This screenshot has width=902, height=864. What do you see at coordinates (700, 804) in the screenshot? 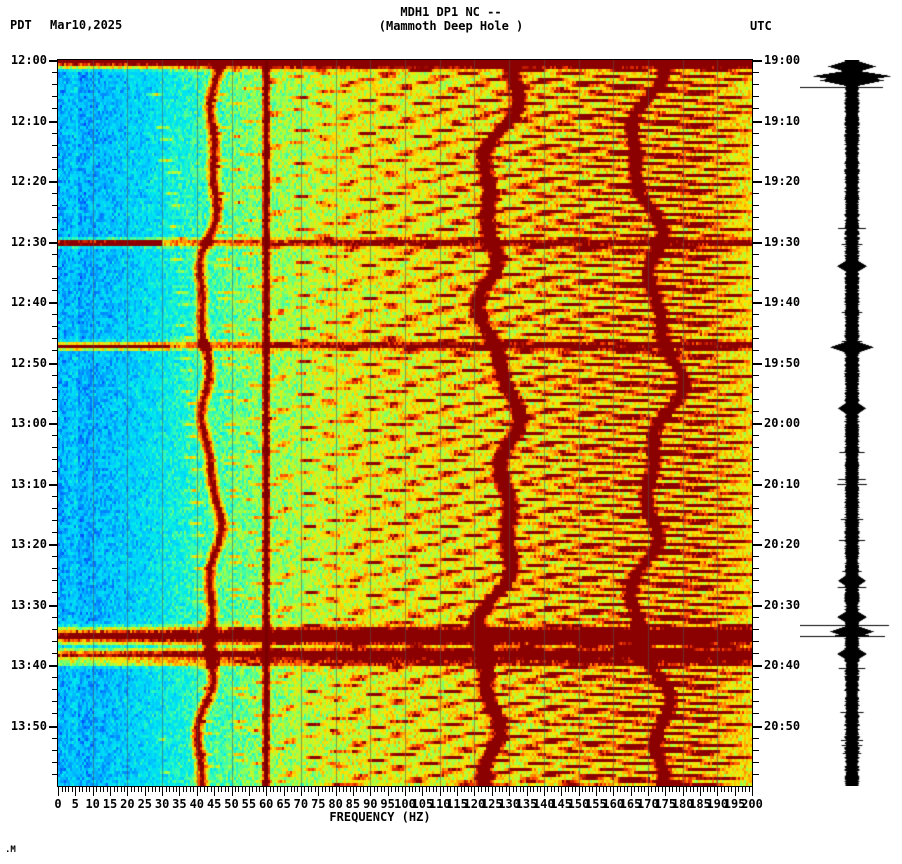
I see `x-tick-label: 185` at bounding box center [700, 804].